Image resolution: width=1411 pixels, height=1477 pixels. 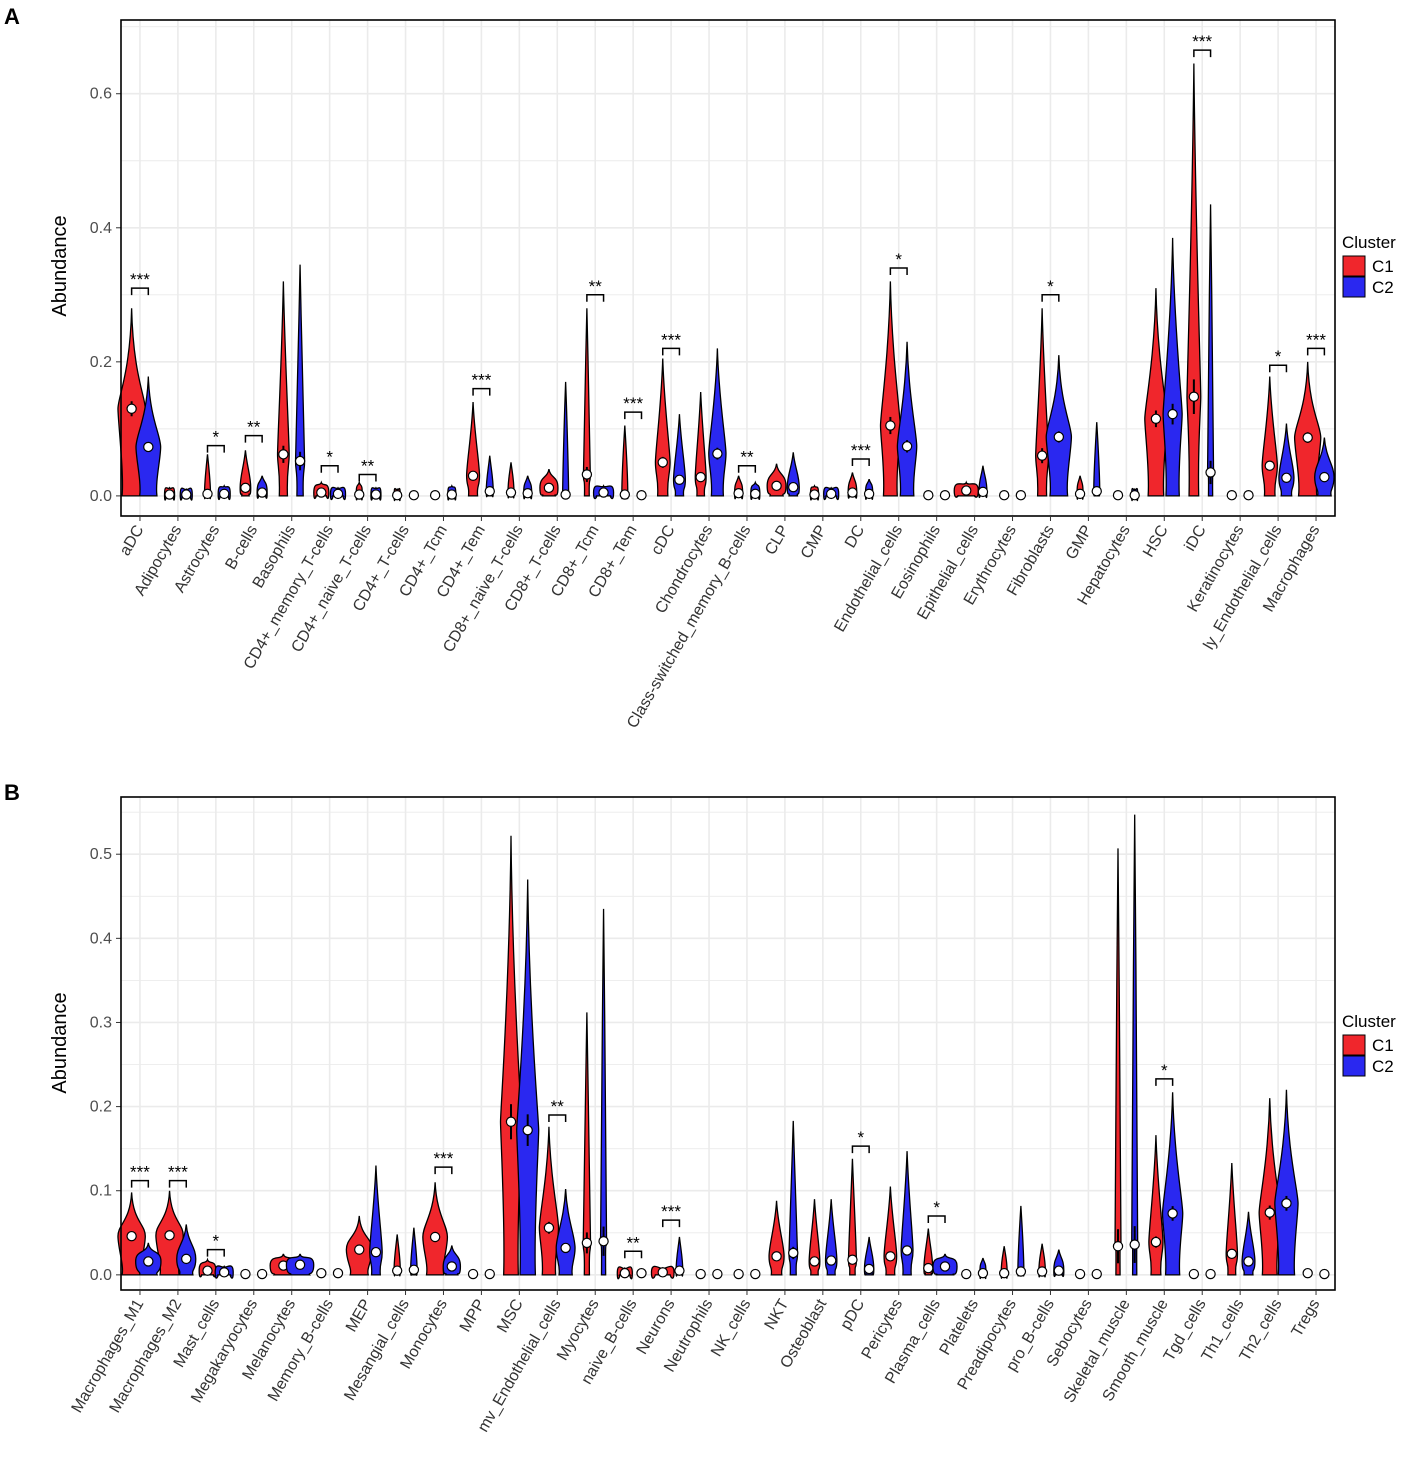 What do you see at coordinates (907, 419) in the screenshot?
I see `c2-violin-endothelial-cells` at bounding box center [907, 419].